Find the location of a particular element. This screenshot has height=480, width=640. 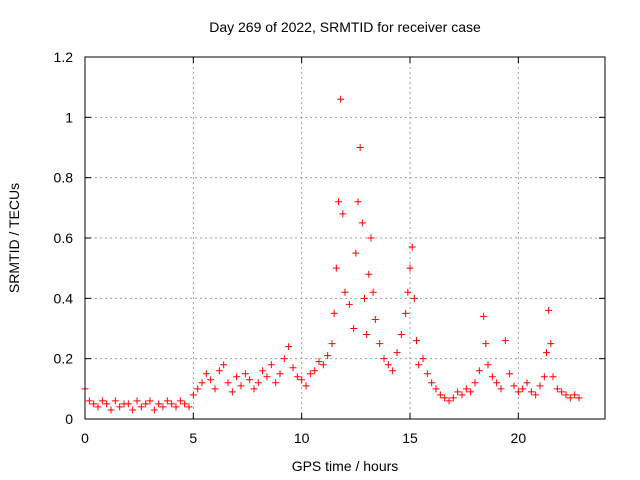

y-tick-label: 1.2 is located at coordinates (64, 57).